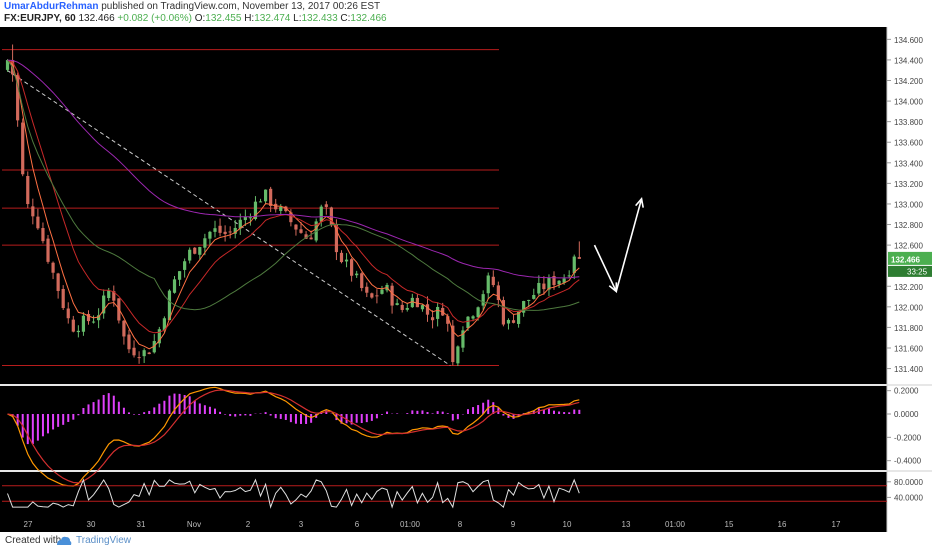  What do you see at coordinates (249, 18) in the screenshot?
I see `high-label: H:` at bounding box center [249, 18].